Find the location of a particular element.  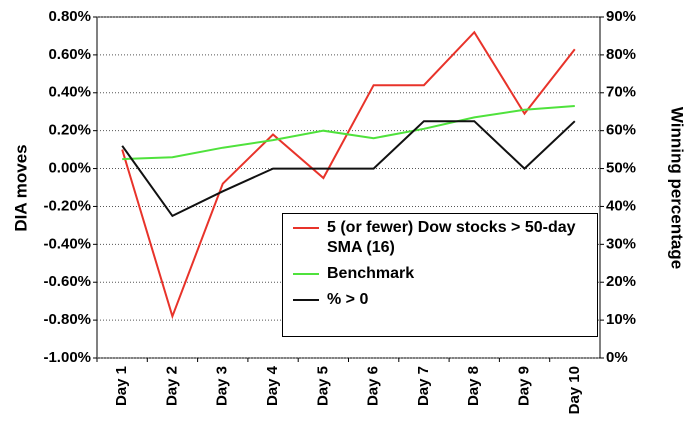

x-tick-label: Day 2 is located at coordinates (171, 386).